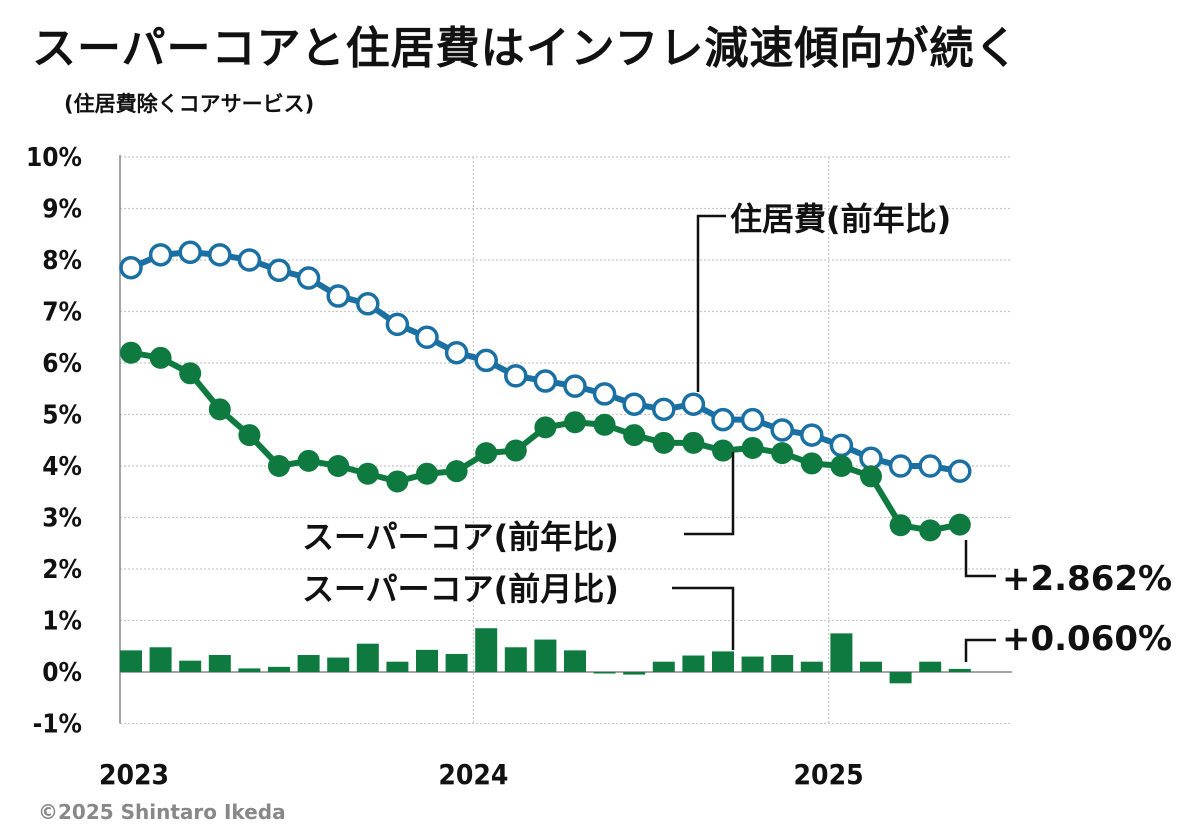  What do you see at coordinates (62, 416) in the screenshot?
I see `y-tick-label: 5%` at bounding box center [62, 416].